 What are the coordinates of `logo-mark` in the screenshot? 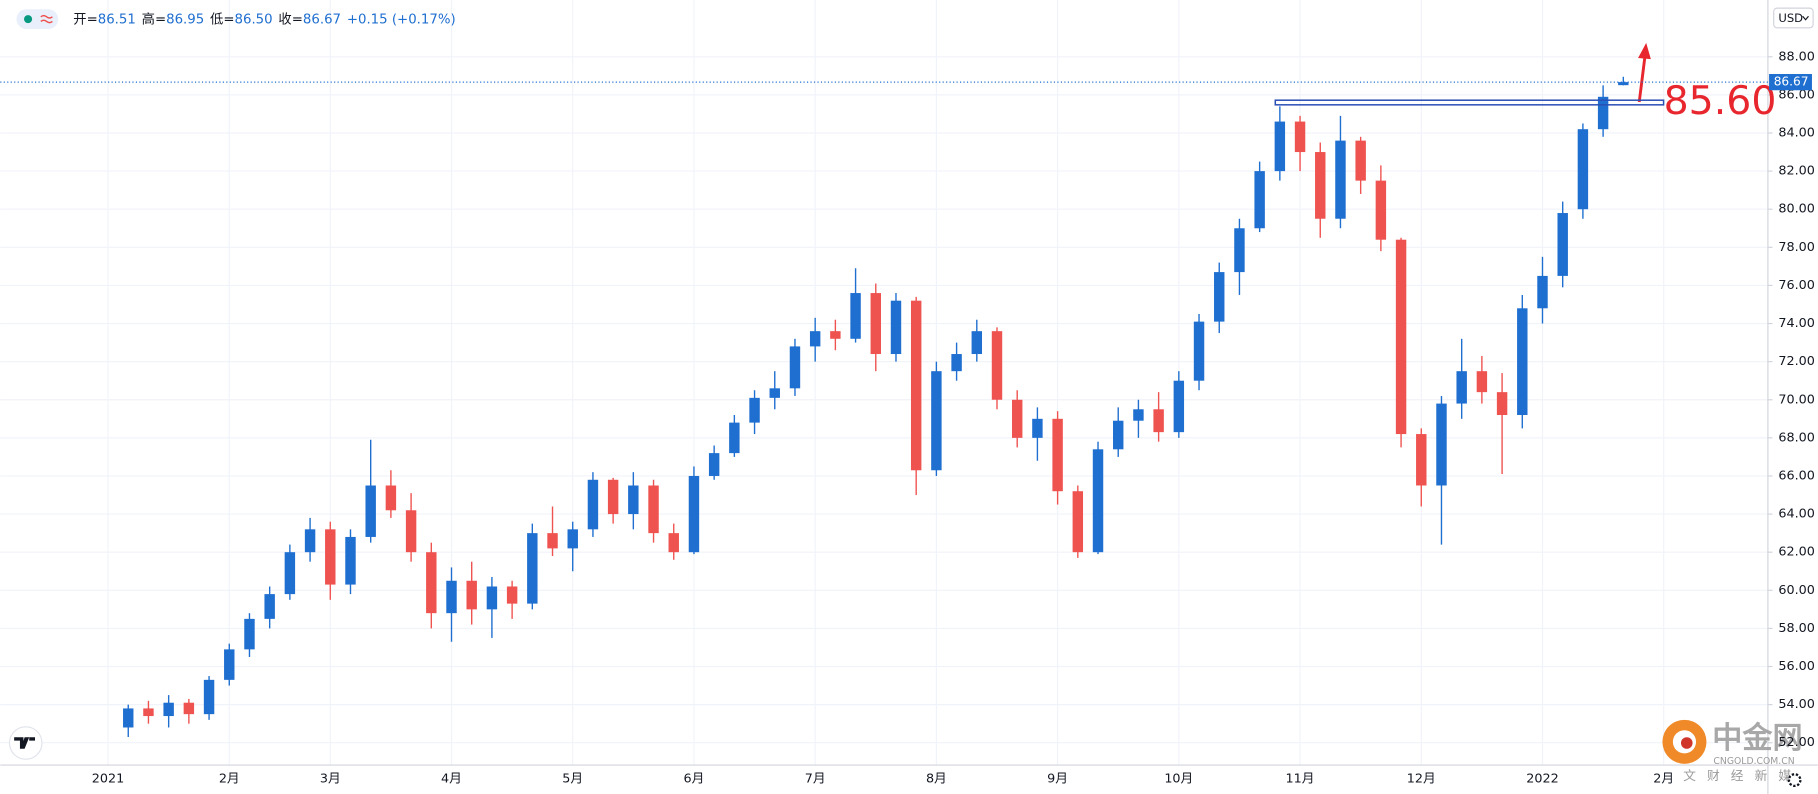 It's located at (25, 743).